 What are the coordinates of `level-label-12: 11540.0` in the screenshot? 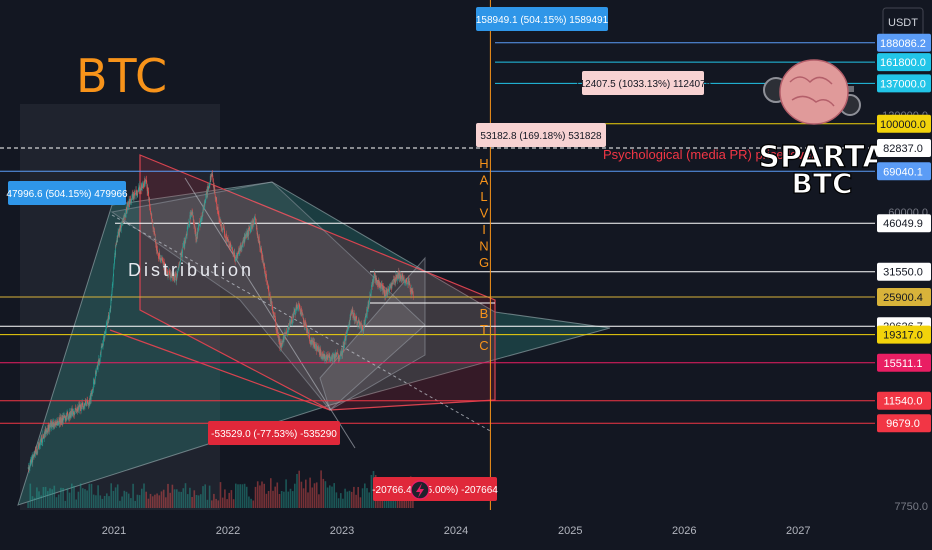 It's located at (903, 402).